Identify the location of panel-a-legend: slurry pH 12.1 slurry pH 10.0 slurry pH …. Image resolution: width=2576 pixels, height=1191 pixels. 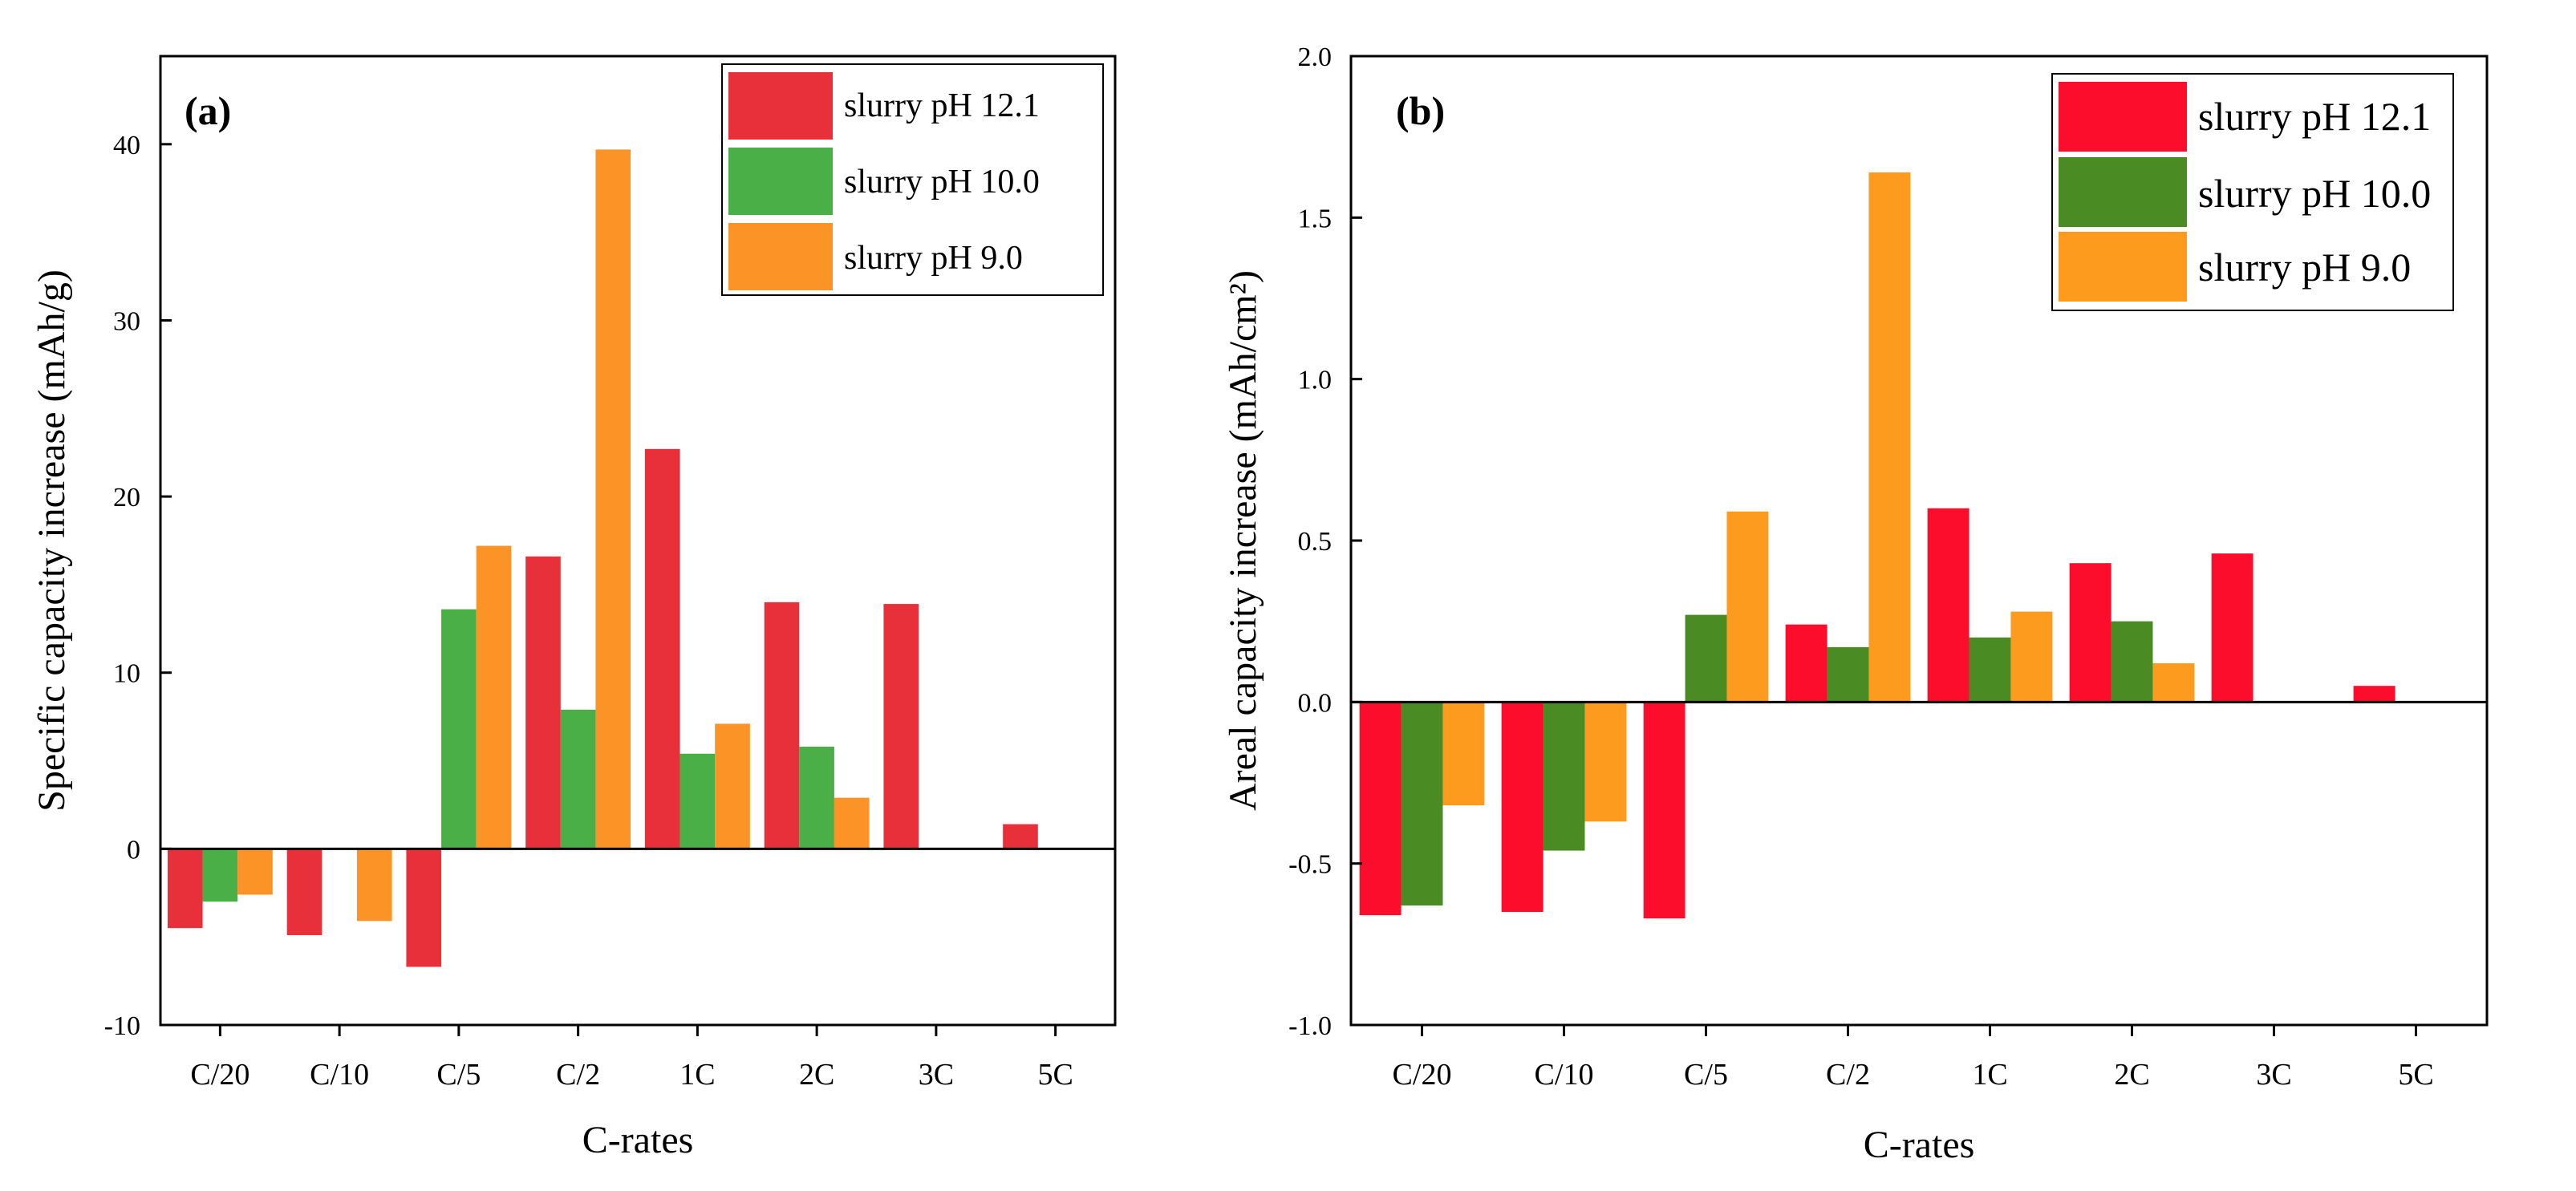
(912, 179).